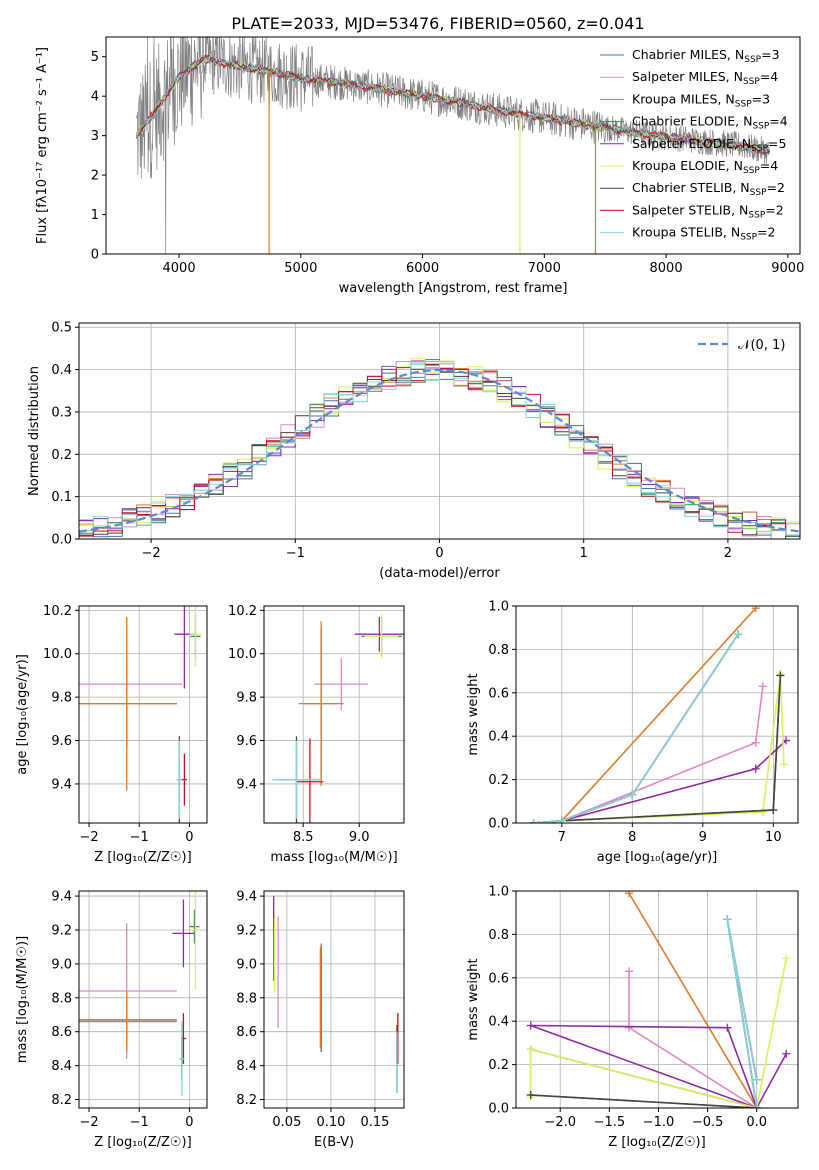  I want to click on x-tick-label: 2, so click(728, 553).